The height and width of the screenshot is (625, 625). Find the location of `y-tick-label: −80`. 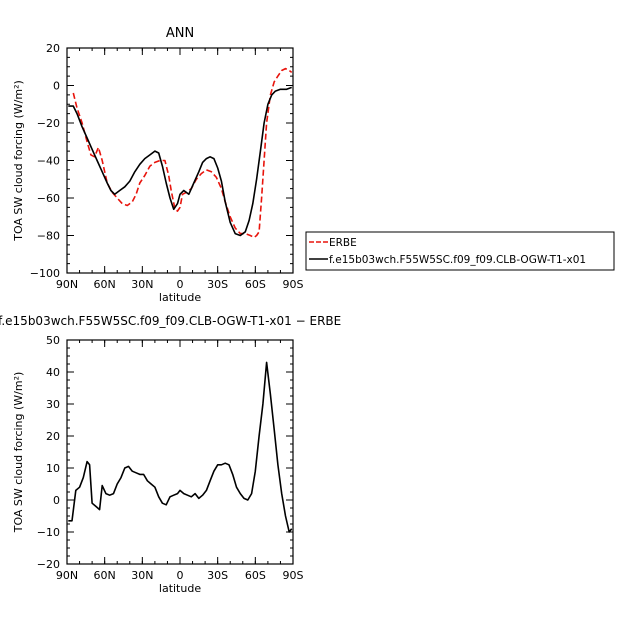

y-tick-label: −80 is located at coordinates (48, 236).